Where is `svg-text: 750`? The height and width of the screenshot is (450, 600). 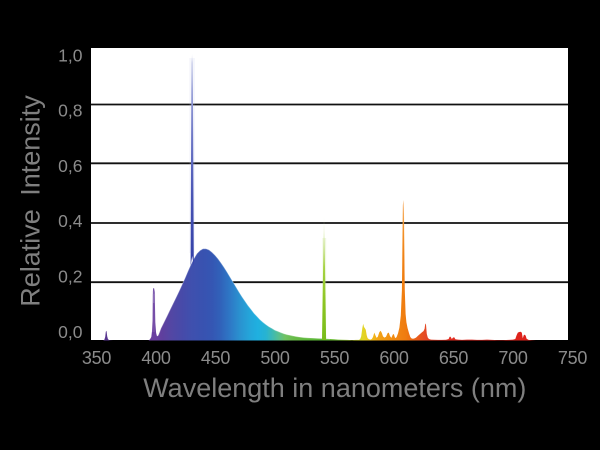 svg-text: 750 is located at coordinates (572, 358).